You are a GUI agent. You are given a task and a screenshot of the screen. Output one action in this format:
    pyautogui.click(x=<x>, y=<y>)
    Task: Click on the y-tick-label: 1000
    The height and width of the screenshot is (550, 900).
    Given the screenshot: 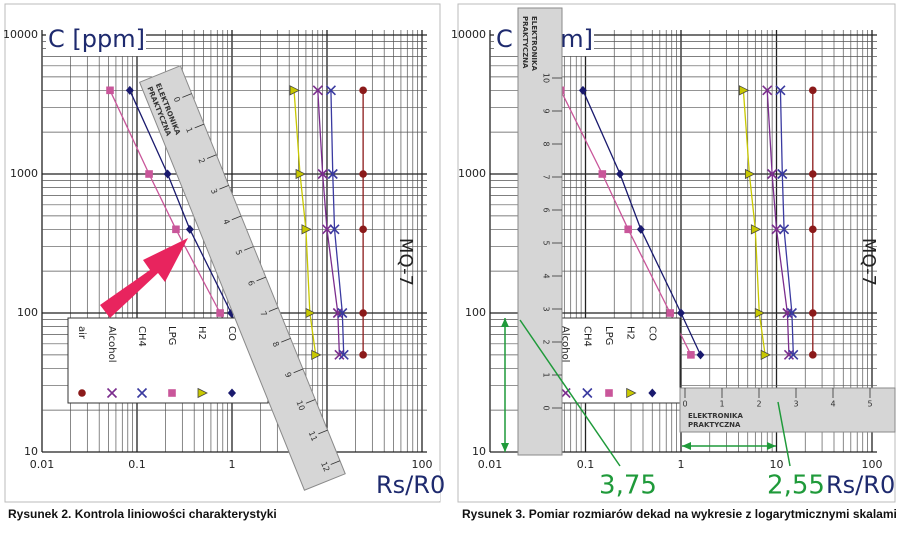 What is the action you would take?
    pyautogui.click(x=472, y=173)
    